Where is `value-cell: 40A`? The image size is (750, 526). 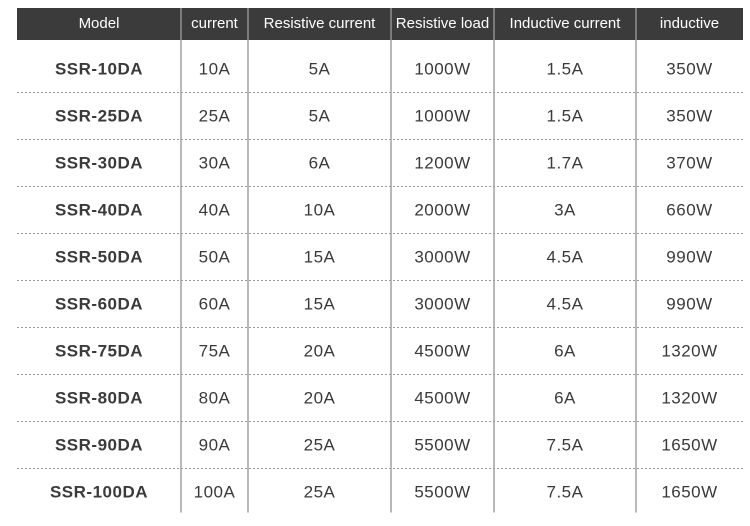
value-cell: 40A is located at coordinates (215, 209).